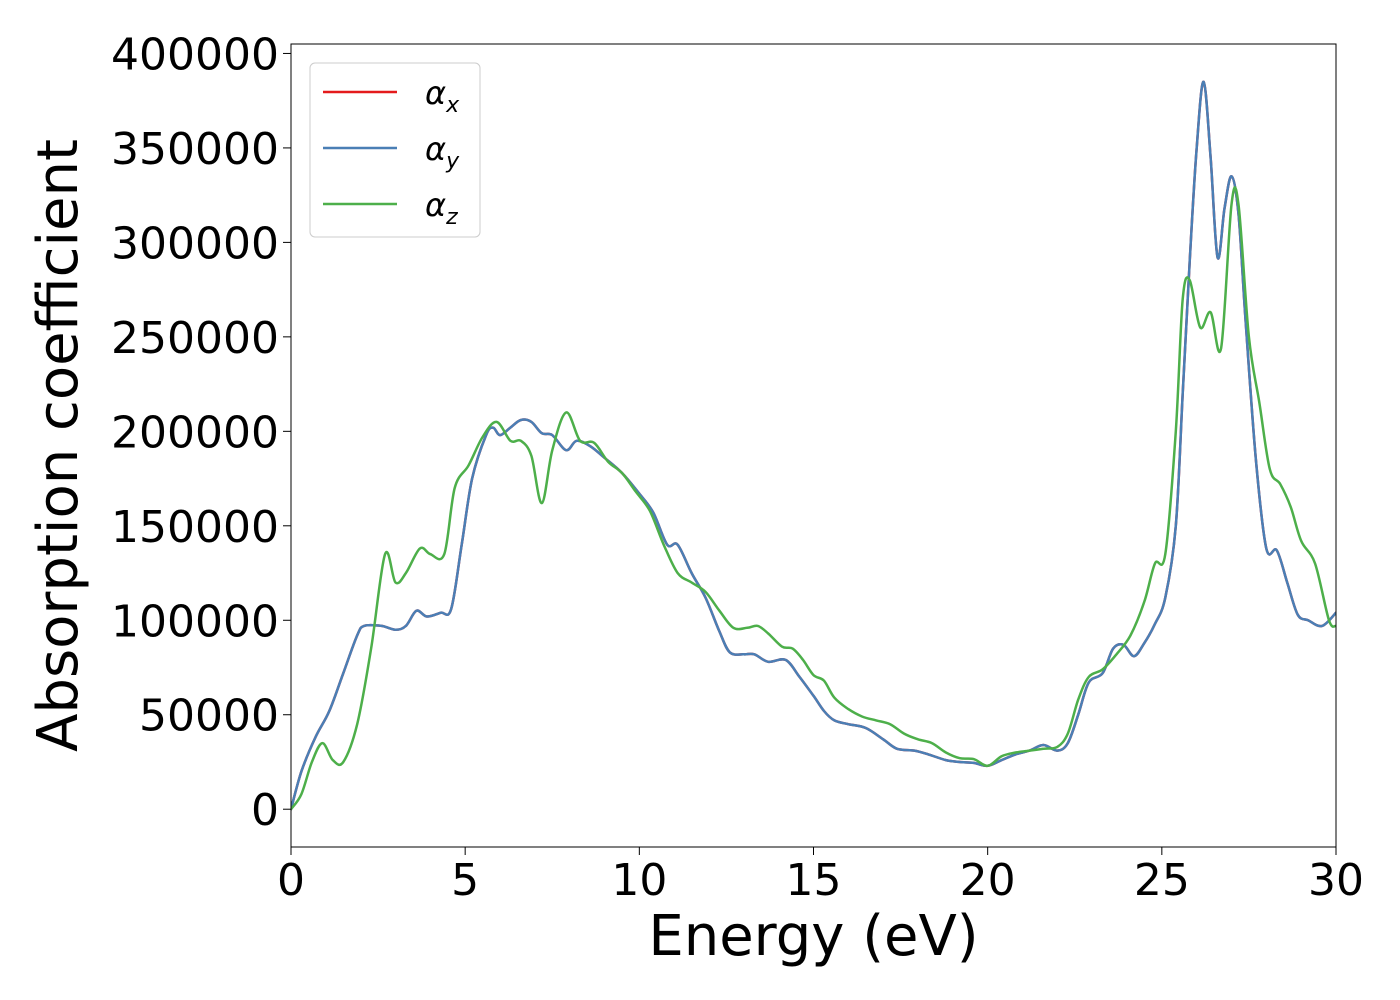 This screenshot has width=1400, height=1000. I want to click on x-tick-label: 30, so click(1336, 880).